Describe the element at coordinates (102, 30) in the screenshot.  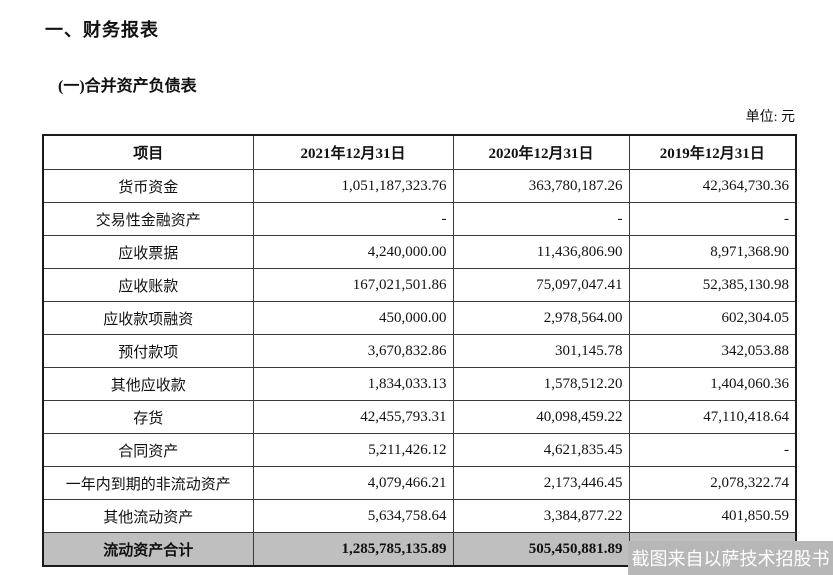
I see `section-title: 一、财务报表` at that location.